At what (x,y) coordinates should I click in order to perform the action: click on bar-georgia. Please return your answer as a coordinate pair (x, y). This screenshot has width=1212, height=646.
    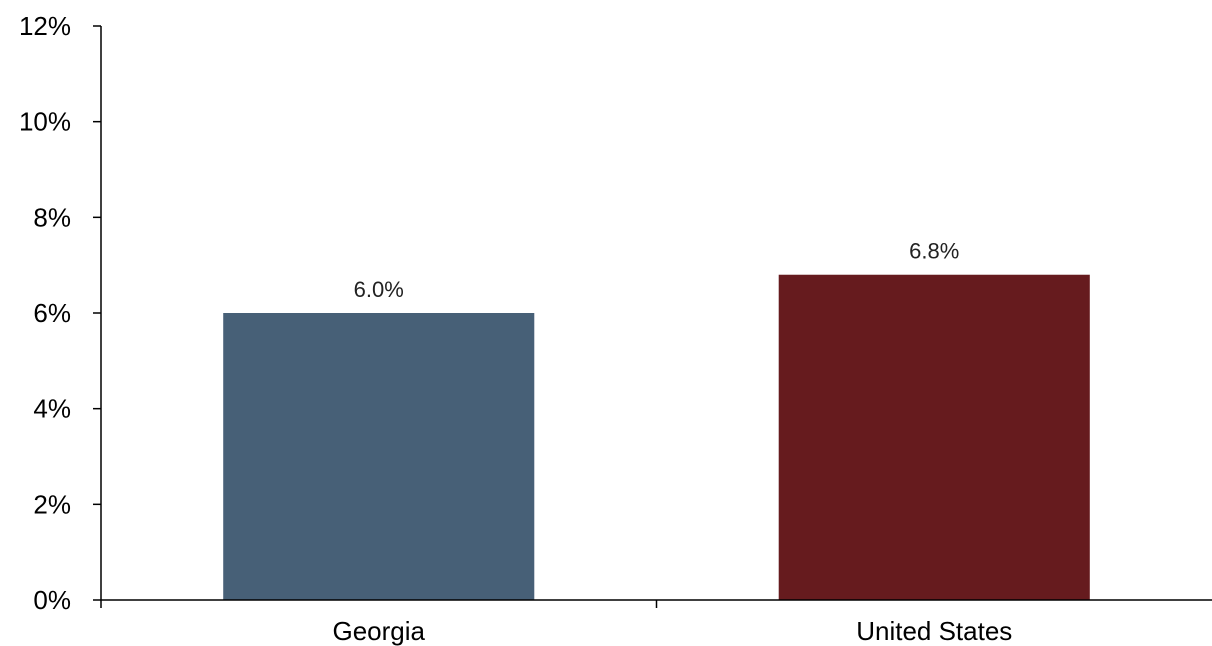
    Looking at the image, I should click on (379, 456).